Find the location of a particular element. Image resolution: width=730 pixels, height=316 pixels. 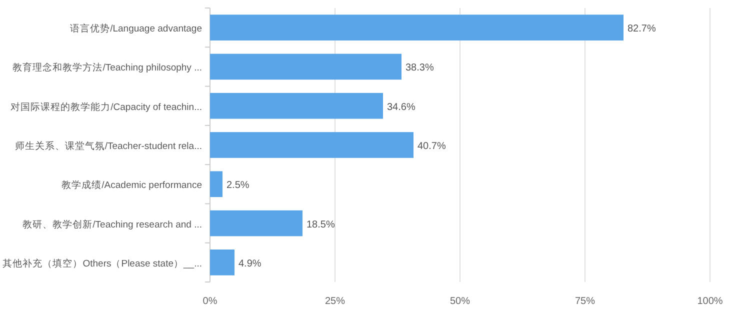

data-label: 4.9% is located at coordinates (250, 264).